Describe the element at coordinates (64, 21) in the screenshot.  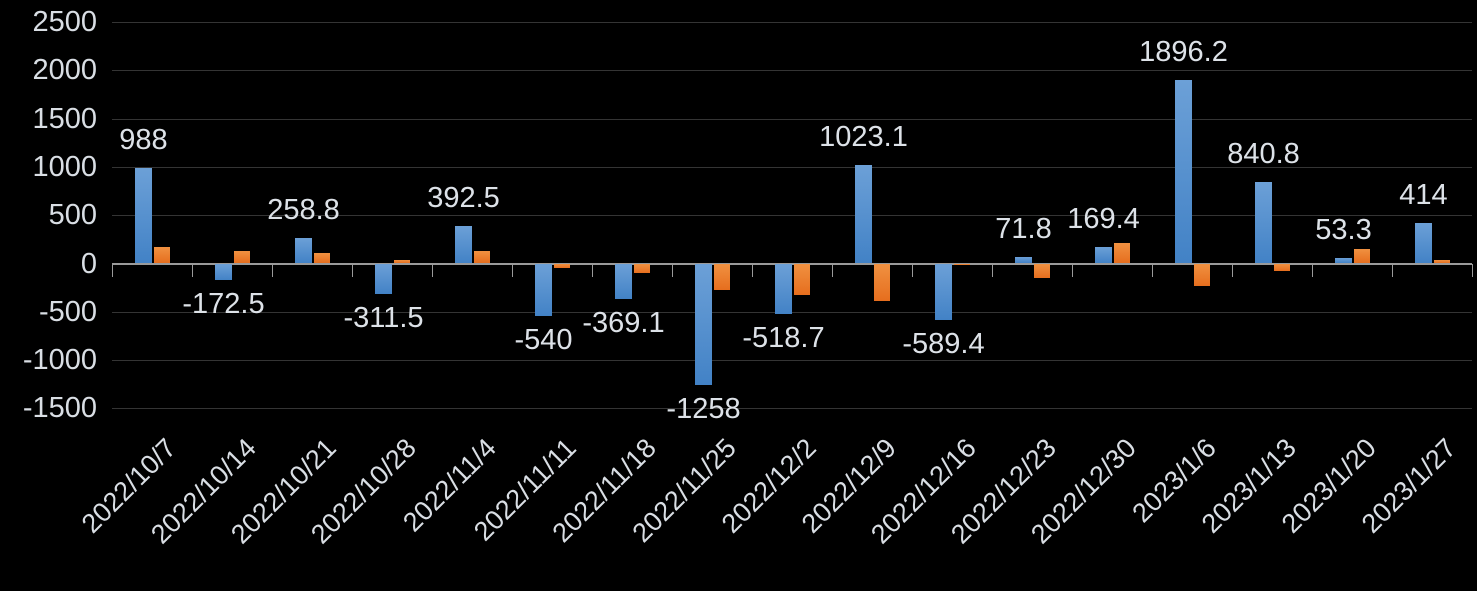
I see `y-tick-label: 2500` at that location.